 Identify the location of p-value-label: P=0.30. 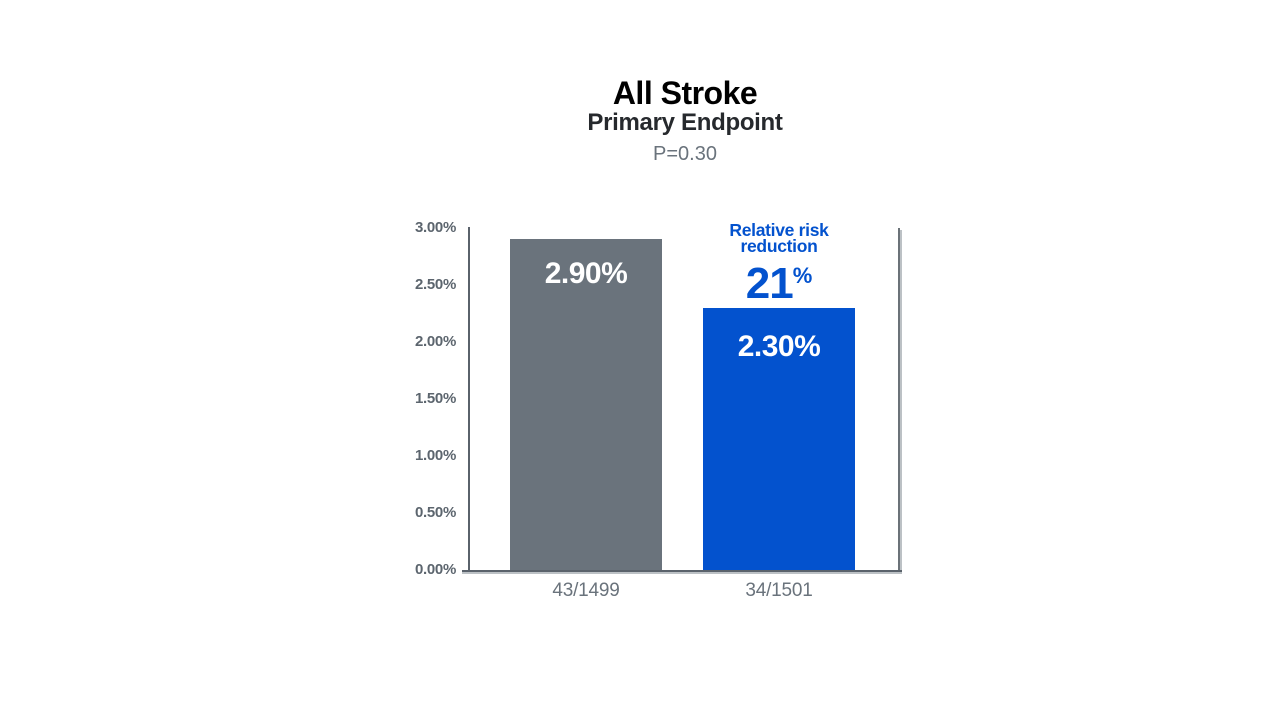
(685, 154).